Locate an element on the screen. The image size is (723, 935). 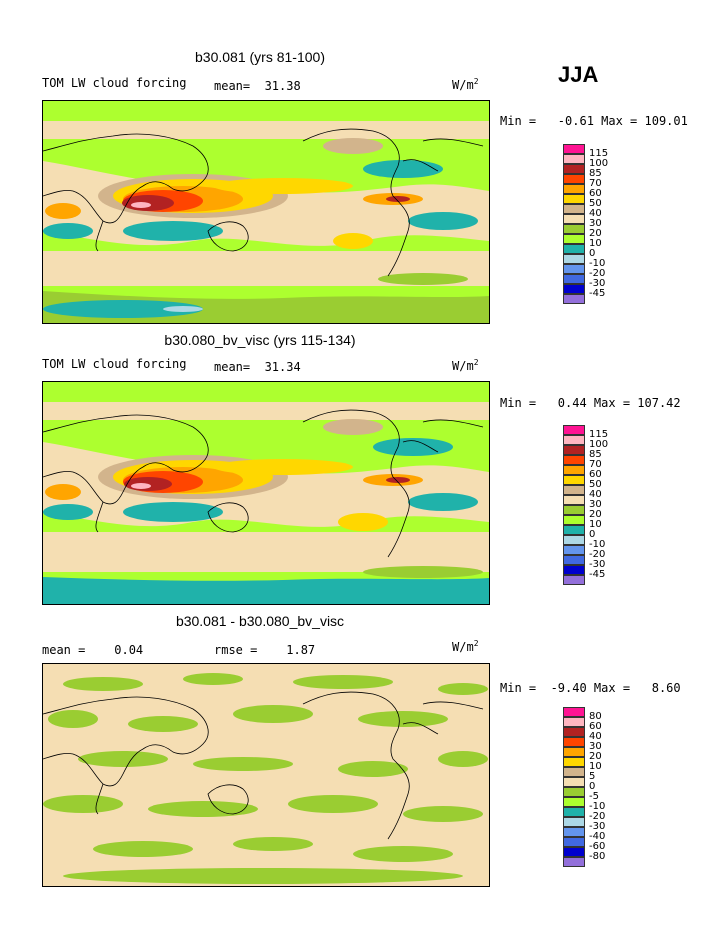
panel3-mean: mean = 0.04 is located at coordinates (93, 650).